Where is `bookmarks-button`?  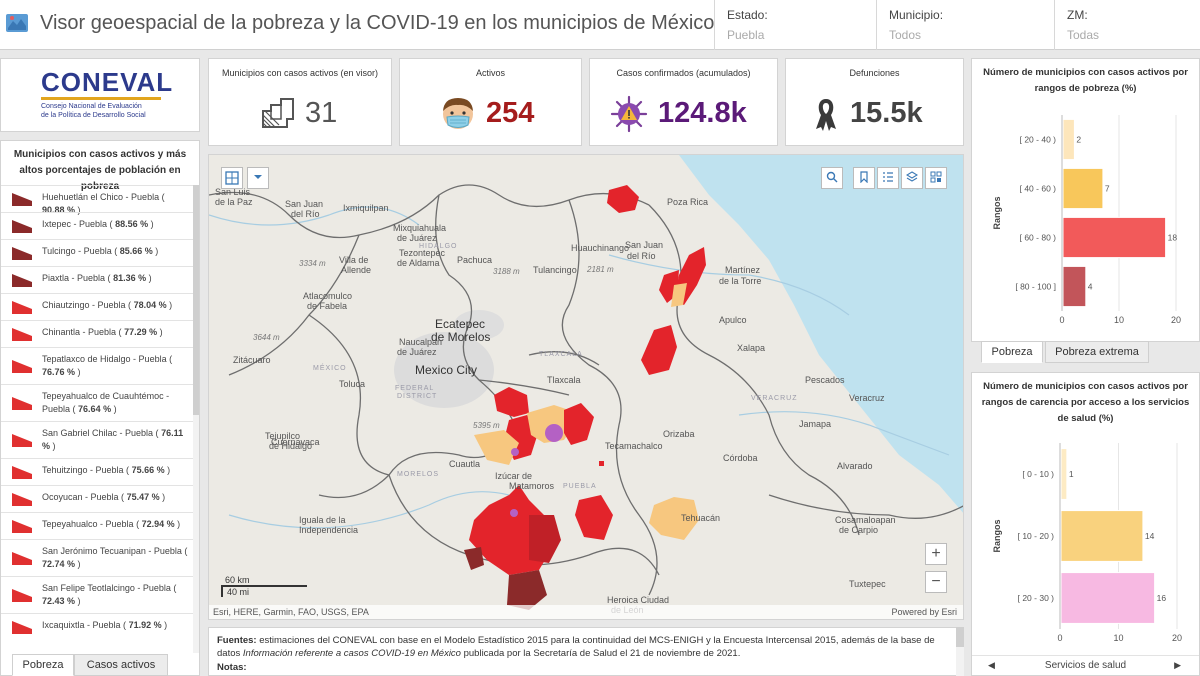
bookmarks-button is located at coordinates (864, 178).